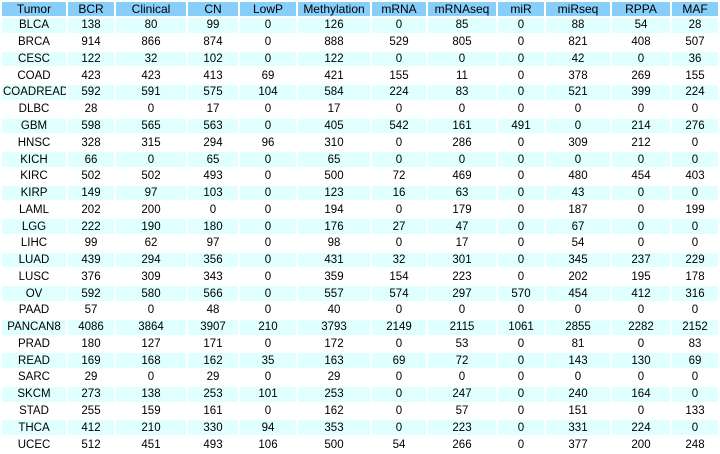 This screenshot has height=454, width=720. Describe the element at coordinates (641, 444) in the screenshot. I see `count-cell: 200` at that location.